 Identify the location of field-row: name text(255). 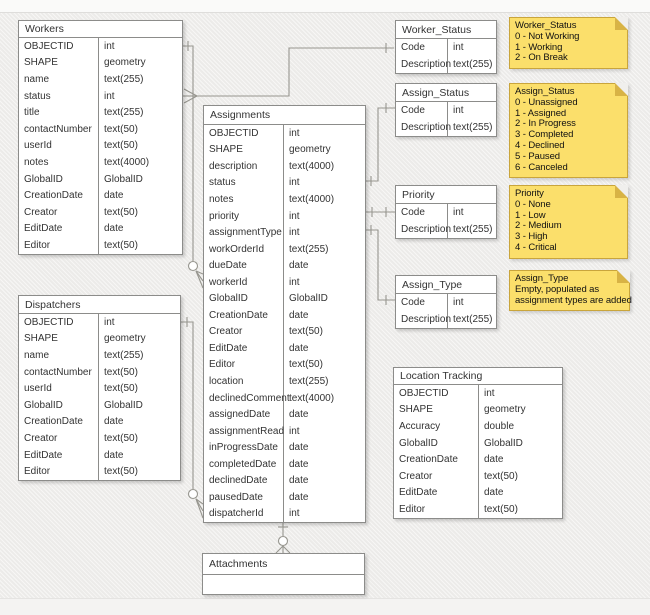
(100, 79).